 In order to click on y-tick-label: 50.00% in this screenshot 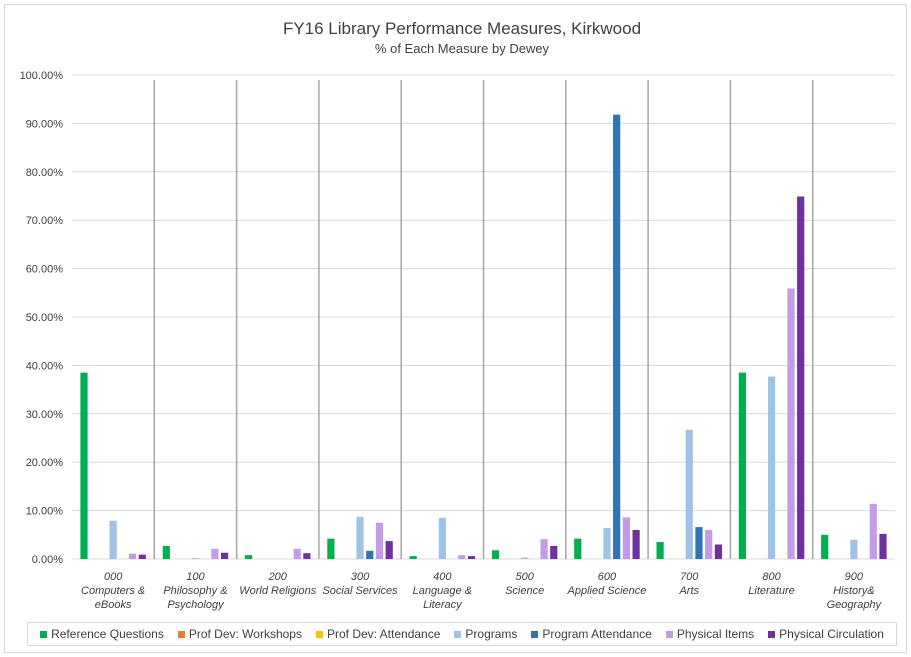, I will do `click(45, 318)`.